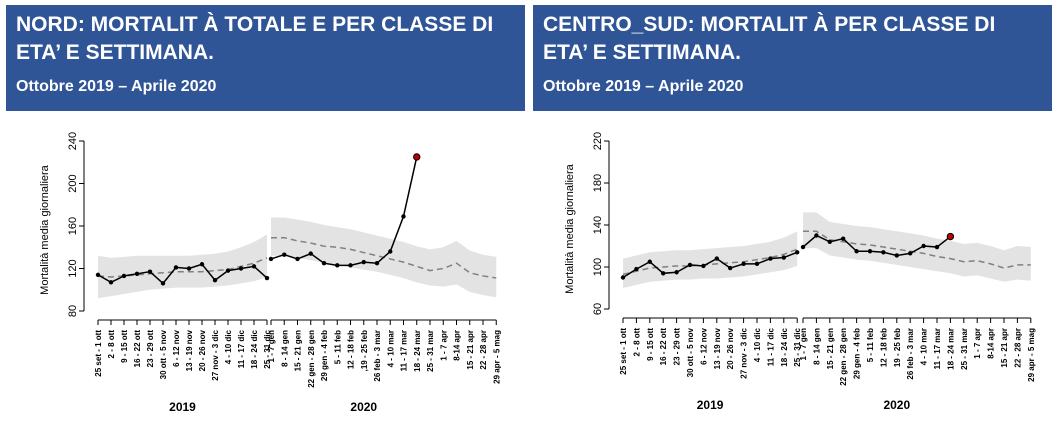  What do you see at coordinates (710, 265) in the screenshot?
I see `observed-line-2019` at bounding box center [710, 265].